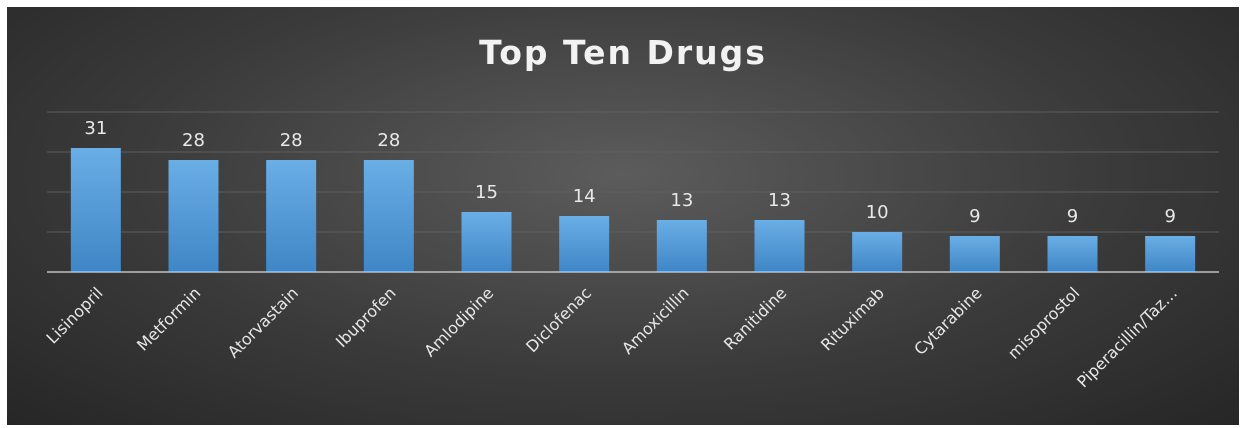 The width and height of the screenshot is (1244, 428). What do you see at coordinates (486, 192) in the screenshot?
I see `data-label: 15` at bounding box center [486, 192].